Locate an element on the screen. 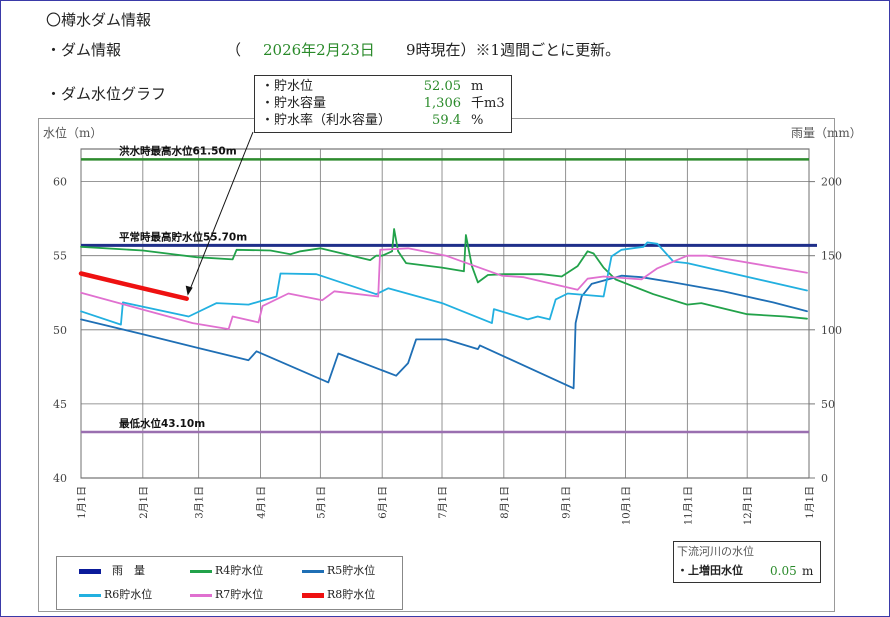 This screenshot has height=617, width=890. x-tick-label: 2月1日 is located at coordinates (144, 502).